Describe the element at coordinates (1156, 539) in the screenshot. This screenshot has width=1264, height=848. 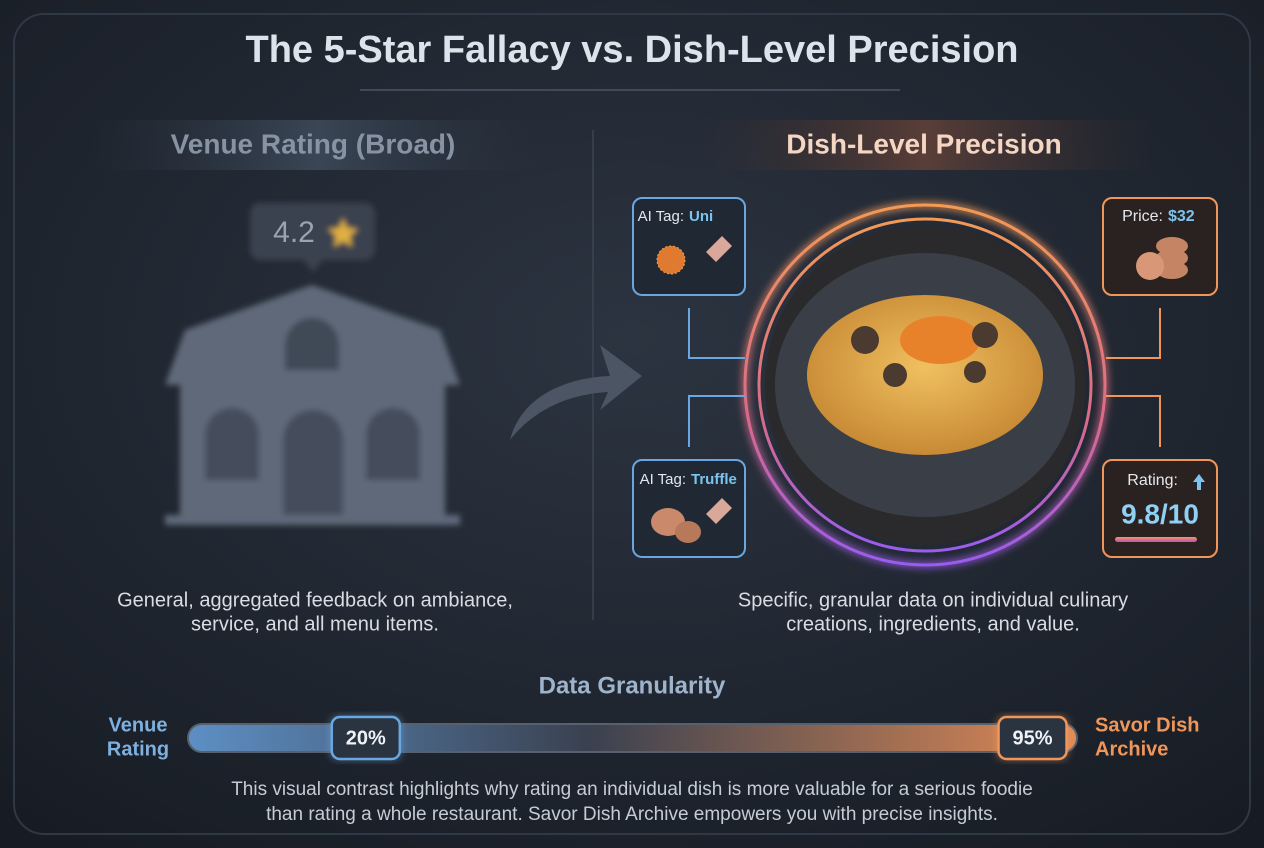
I see `rating-bar` at that location.